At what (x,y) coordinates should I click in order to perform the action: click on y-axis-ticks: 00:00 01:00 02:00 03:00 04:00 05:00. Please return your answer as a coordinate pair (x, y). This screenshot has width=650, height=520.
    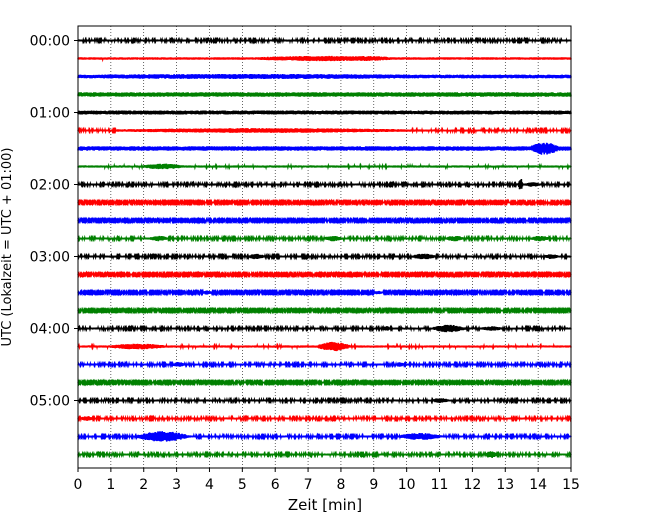
    Looking at the image, I should click on (54, 222).